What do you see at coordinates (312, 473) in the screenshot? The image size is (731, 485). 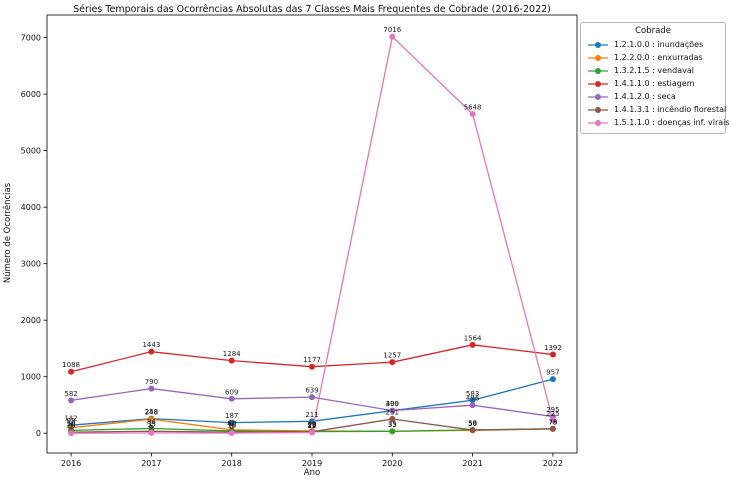 I see `x-axis-label: Ano` at bounding box center [312, 473].